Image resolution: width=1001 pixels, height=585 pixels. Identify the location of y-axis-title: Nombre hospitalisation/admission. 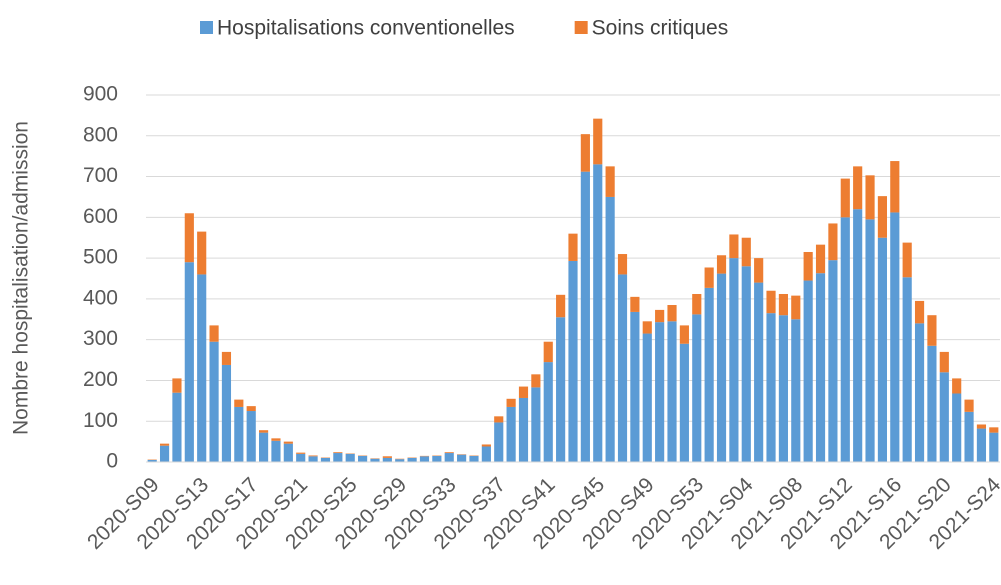
(21, 278).